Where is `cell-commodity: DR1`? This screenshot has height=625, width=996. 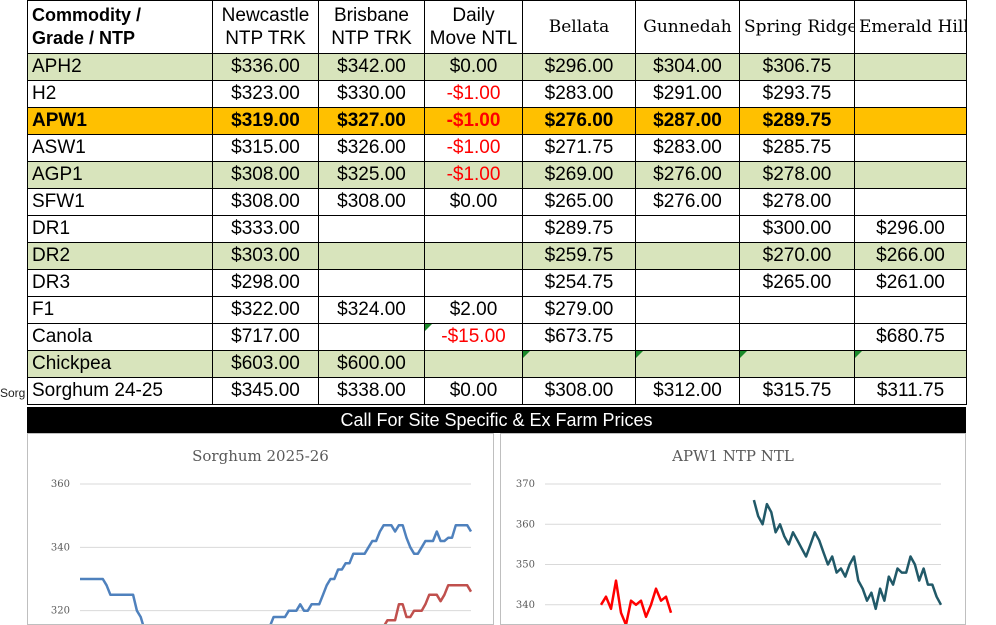 cell-commodity: DR1 is located at coordinates (120, 229).